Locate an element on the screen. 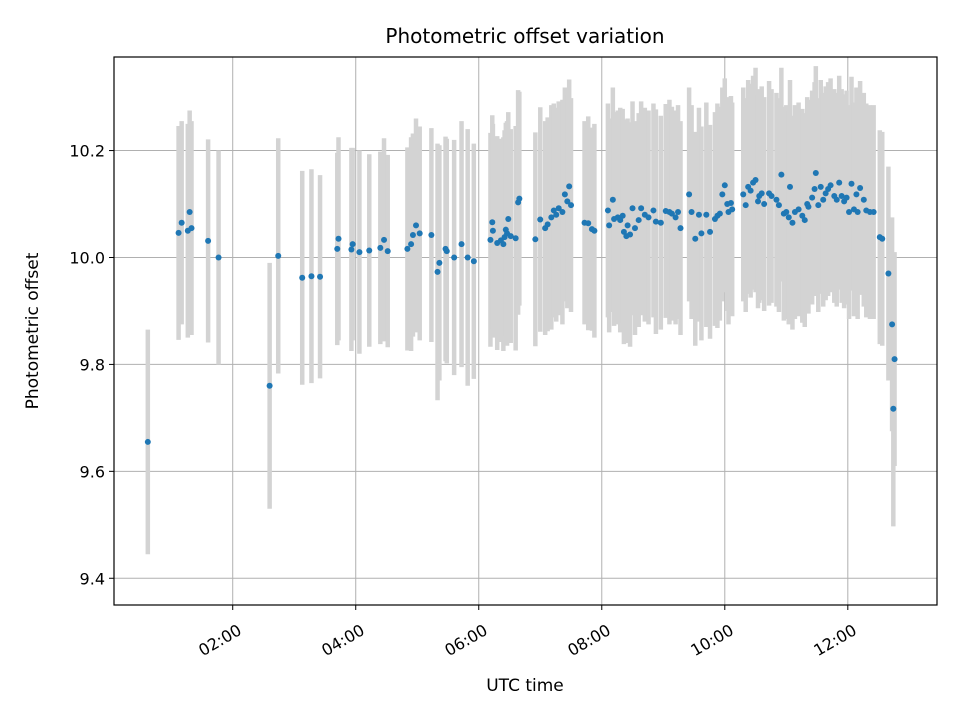 Image resolution: width=960 pixels, height=720 pixels. y-tick-label: 10.2 is located at coordinates (87, 151).